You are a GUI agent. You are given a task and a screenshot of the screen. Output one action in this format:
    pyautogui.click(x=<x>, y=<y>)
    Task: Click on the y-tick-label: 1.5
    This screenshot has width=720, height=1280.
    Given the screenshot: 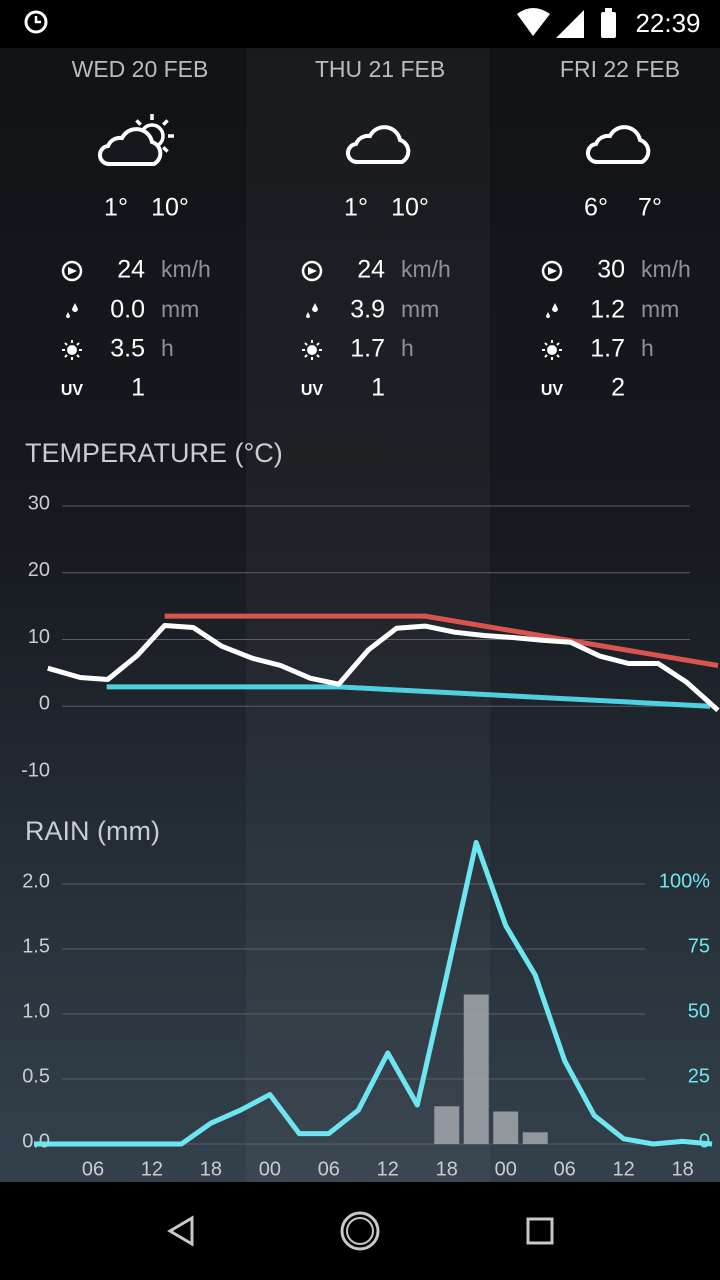 What is the action you would take?
    pyautogui.click(x=36, y=946)
    